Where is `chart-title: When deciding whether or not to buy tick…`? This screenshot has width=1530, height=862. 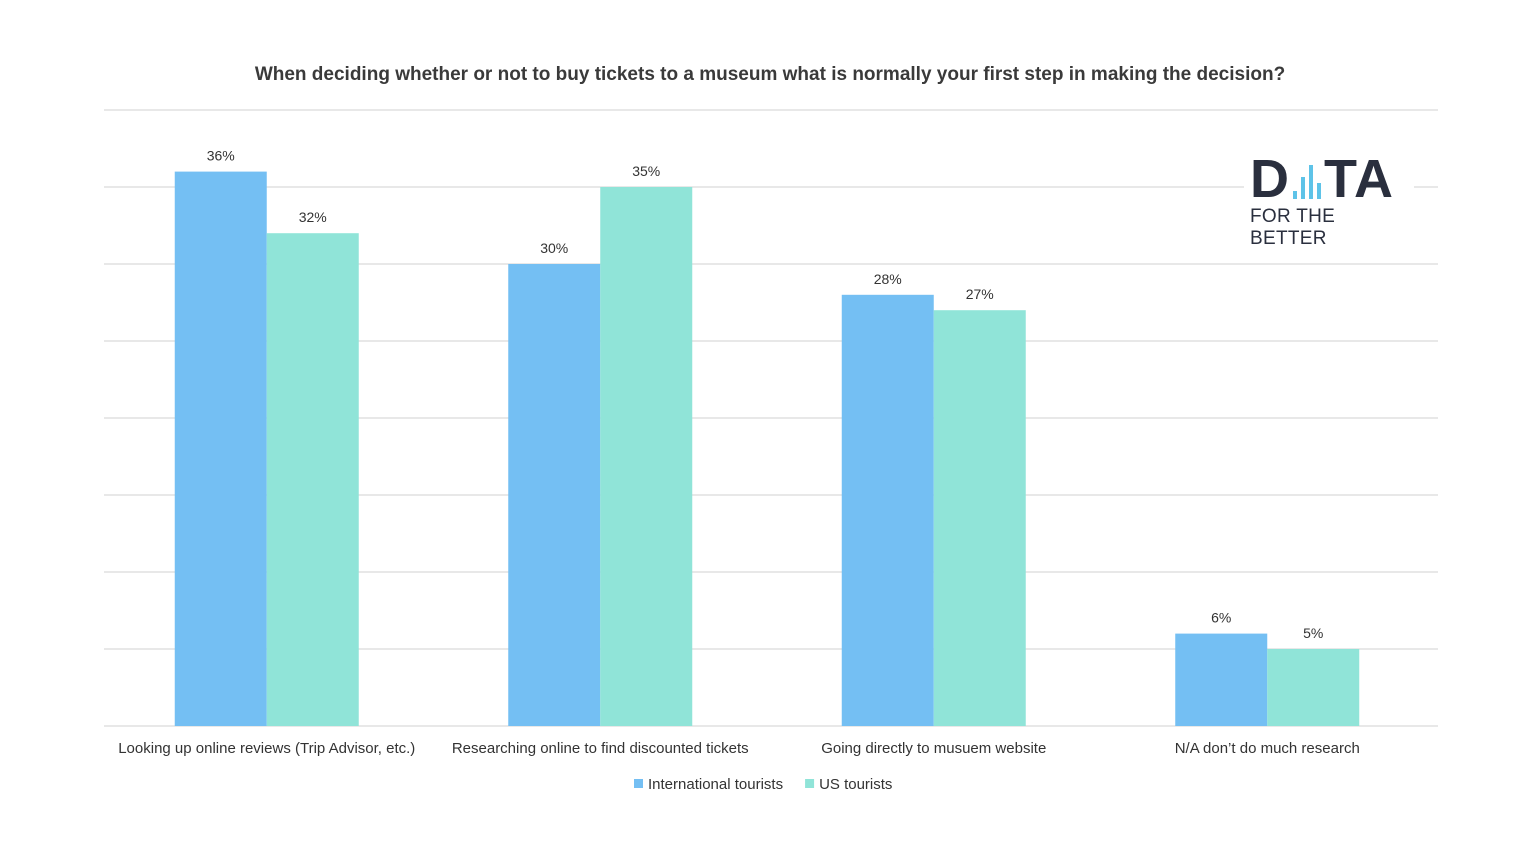
chart-title: When deciding whether or not to buy tick… is located at coordinates (770, 74).